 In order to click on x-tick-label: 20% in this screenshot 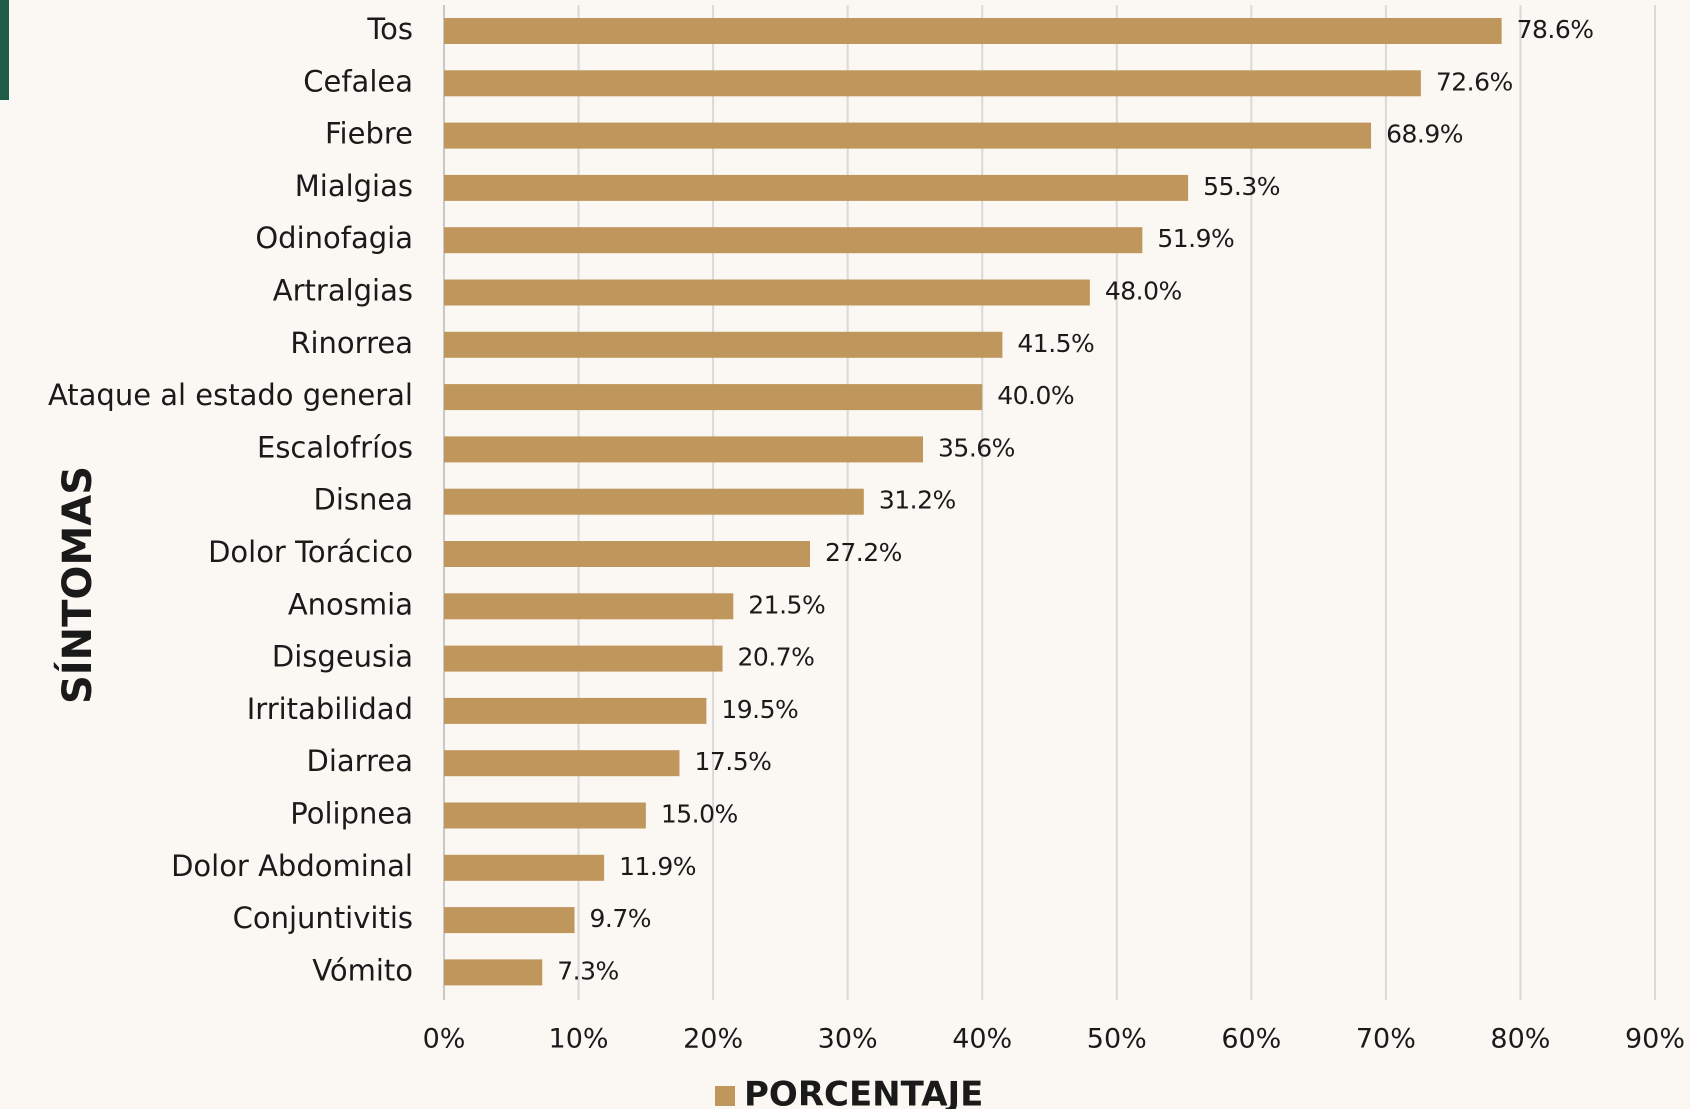, I will do `click(713, 1039)`.